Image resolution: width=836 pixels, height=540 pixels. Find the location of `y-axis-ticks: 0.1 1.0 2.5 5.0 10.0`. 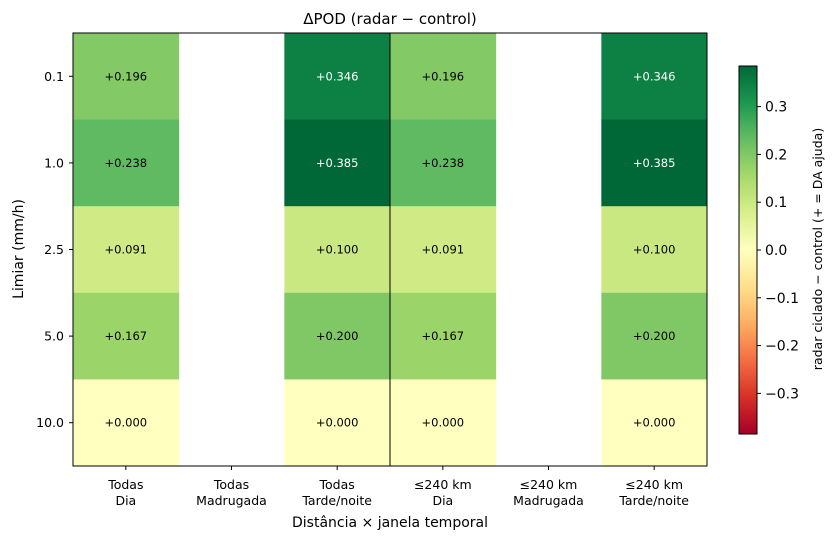

y-axis-ticks: 0.1 1.0 2.5 5.0 10.0 is located at coordinates (54, 249).